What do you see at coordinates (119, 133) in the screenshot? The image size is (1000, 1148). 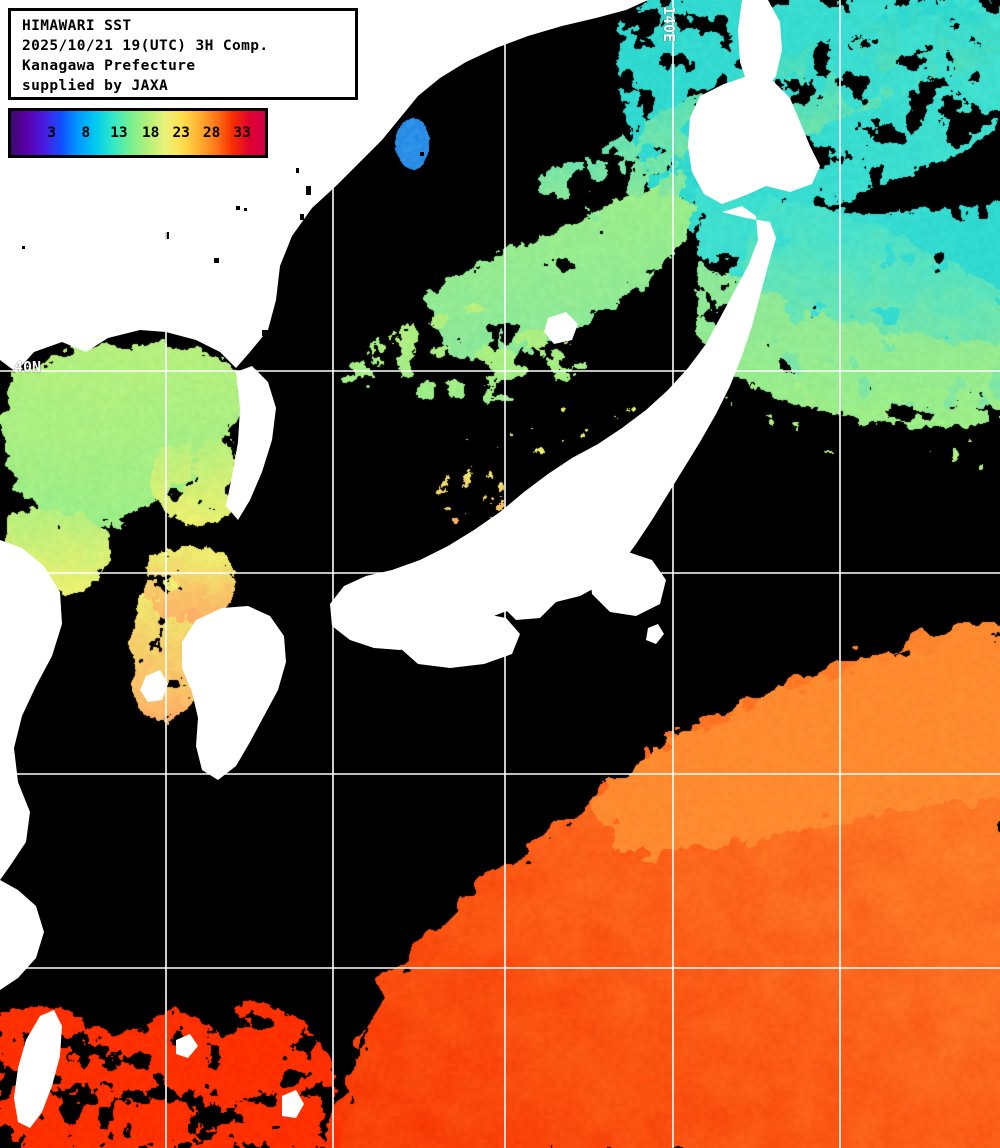 I see `colorbar-tick-13: 13` at bounding box center [119, 133].